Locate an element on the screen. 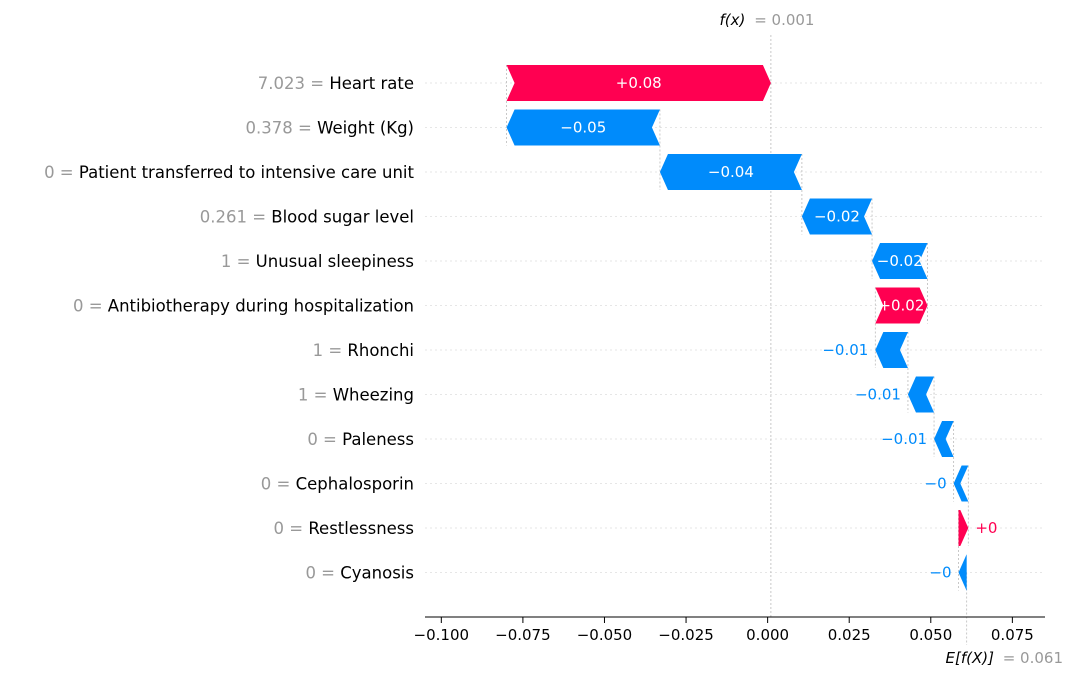  feature-label: 1 = Wheezing is located at coordinates (356, 395).